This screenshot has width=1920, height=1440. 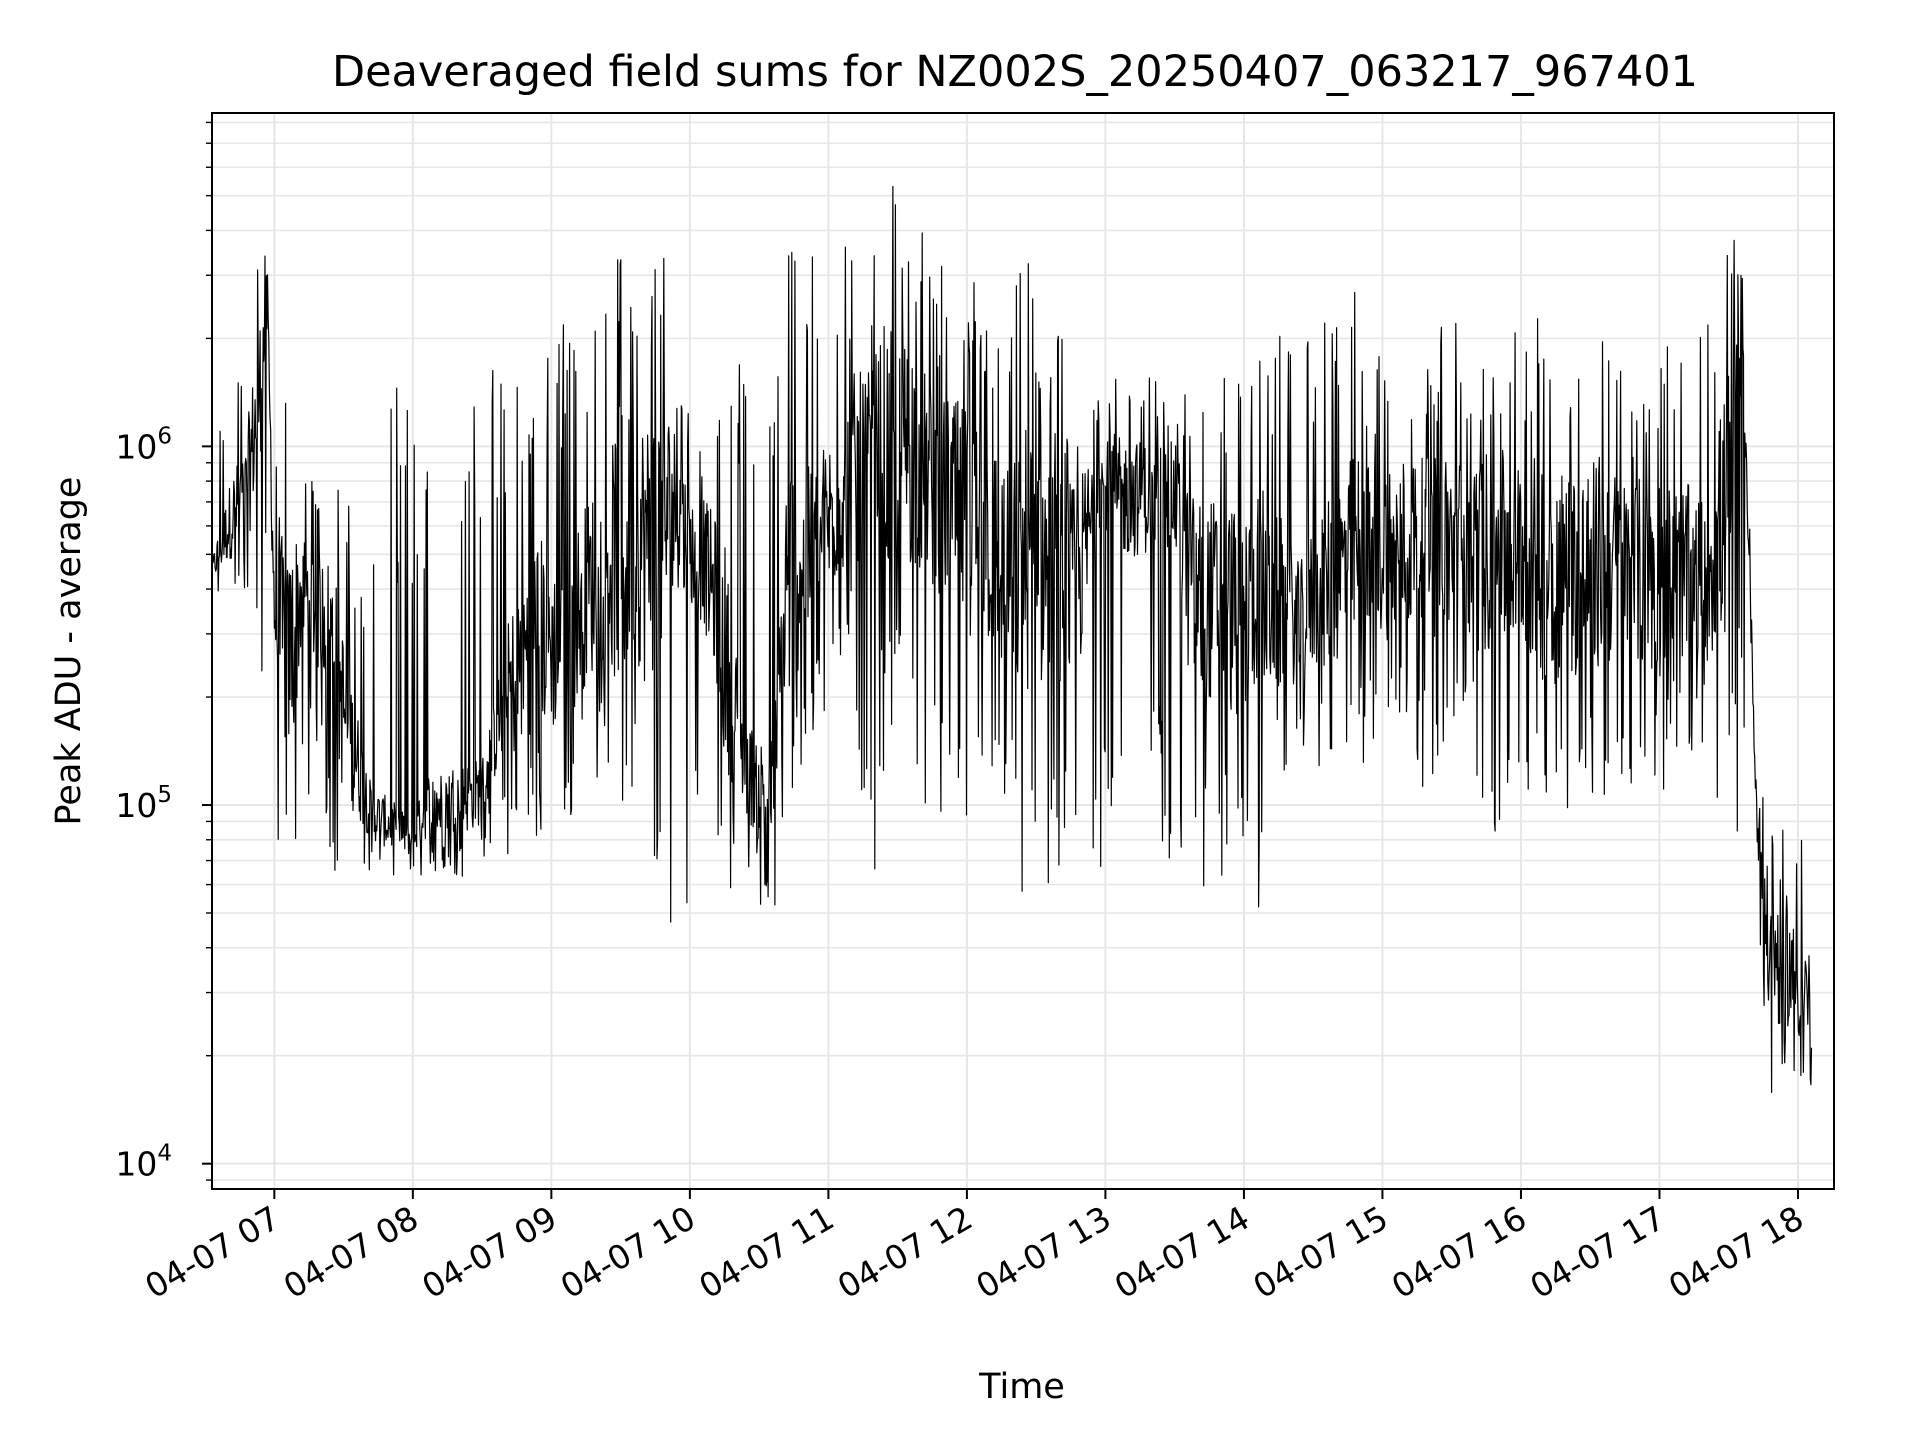 I want to click on y-tick-label: 10⁴, so click(x=143, y=1162).